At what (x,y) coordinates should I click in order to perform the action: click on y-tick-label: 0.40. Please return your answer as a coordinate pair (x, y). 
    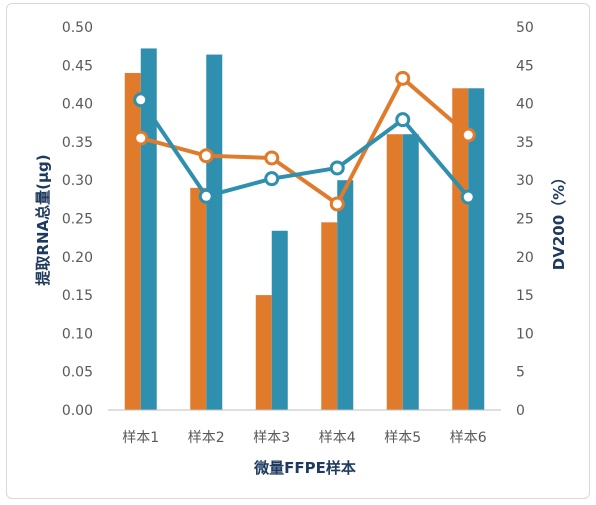
    Looking at the image, I should click on (77, 105).